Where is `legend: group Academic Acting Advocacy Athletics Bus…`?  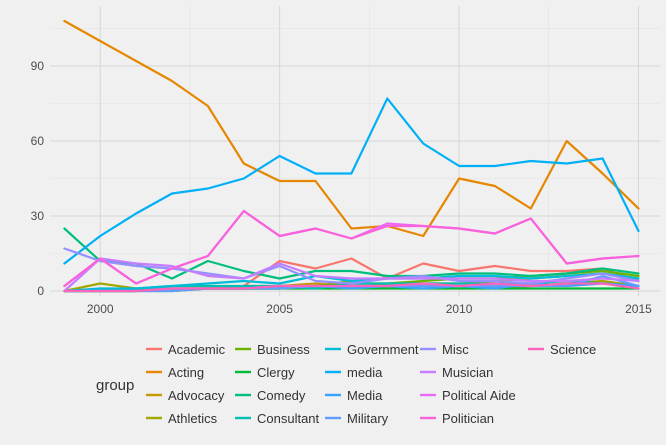 legend: group Academic Acting Advocacy Athletics Bus… is located at coordinates (346, 384).